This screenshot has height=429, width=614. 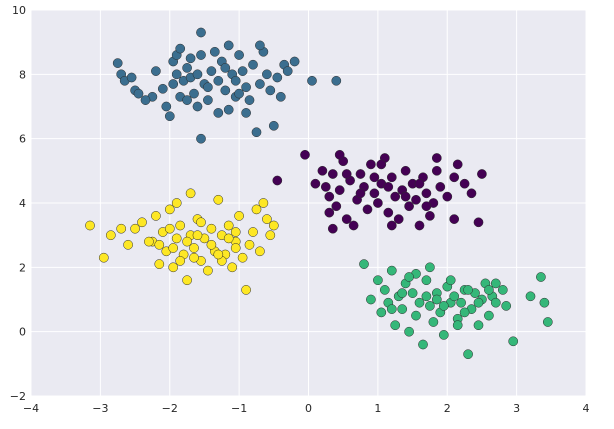 I want to click on y-tick-label: 2, so click(x=22, y=267).